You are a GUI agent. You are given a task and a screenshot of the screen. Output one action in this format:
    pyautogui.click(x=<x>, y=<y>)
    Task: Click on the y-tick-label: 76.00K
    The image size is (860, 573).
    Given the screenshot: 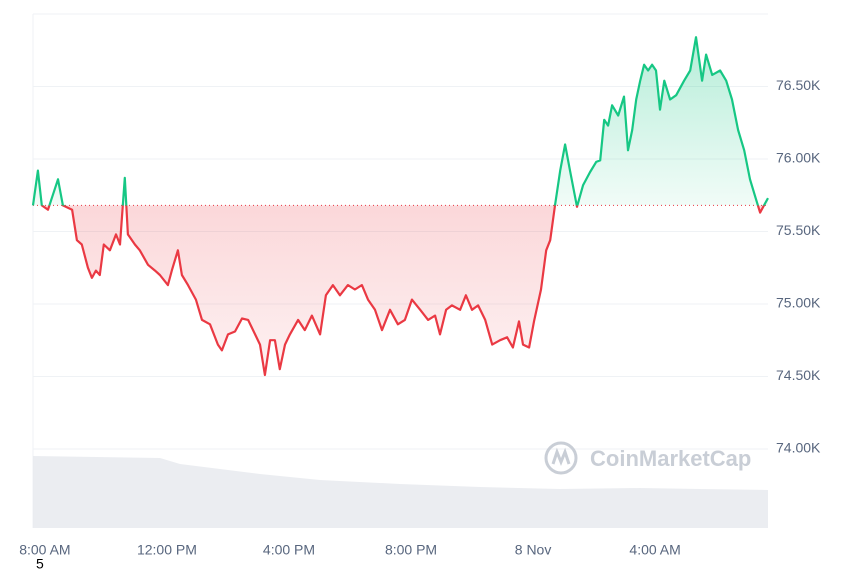 What is the action you would take?
    pyautogui.click(x=798, y=158)
    